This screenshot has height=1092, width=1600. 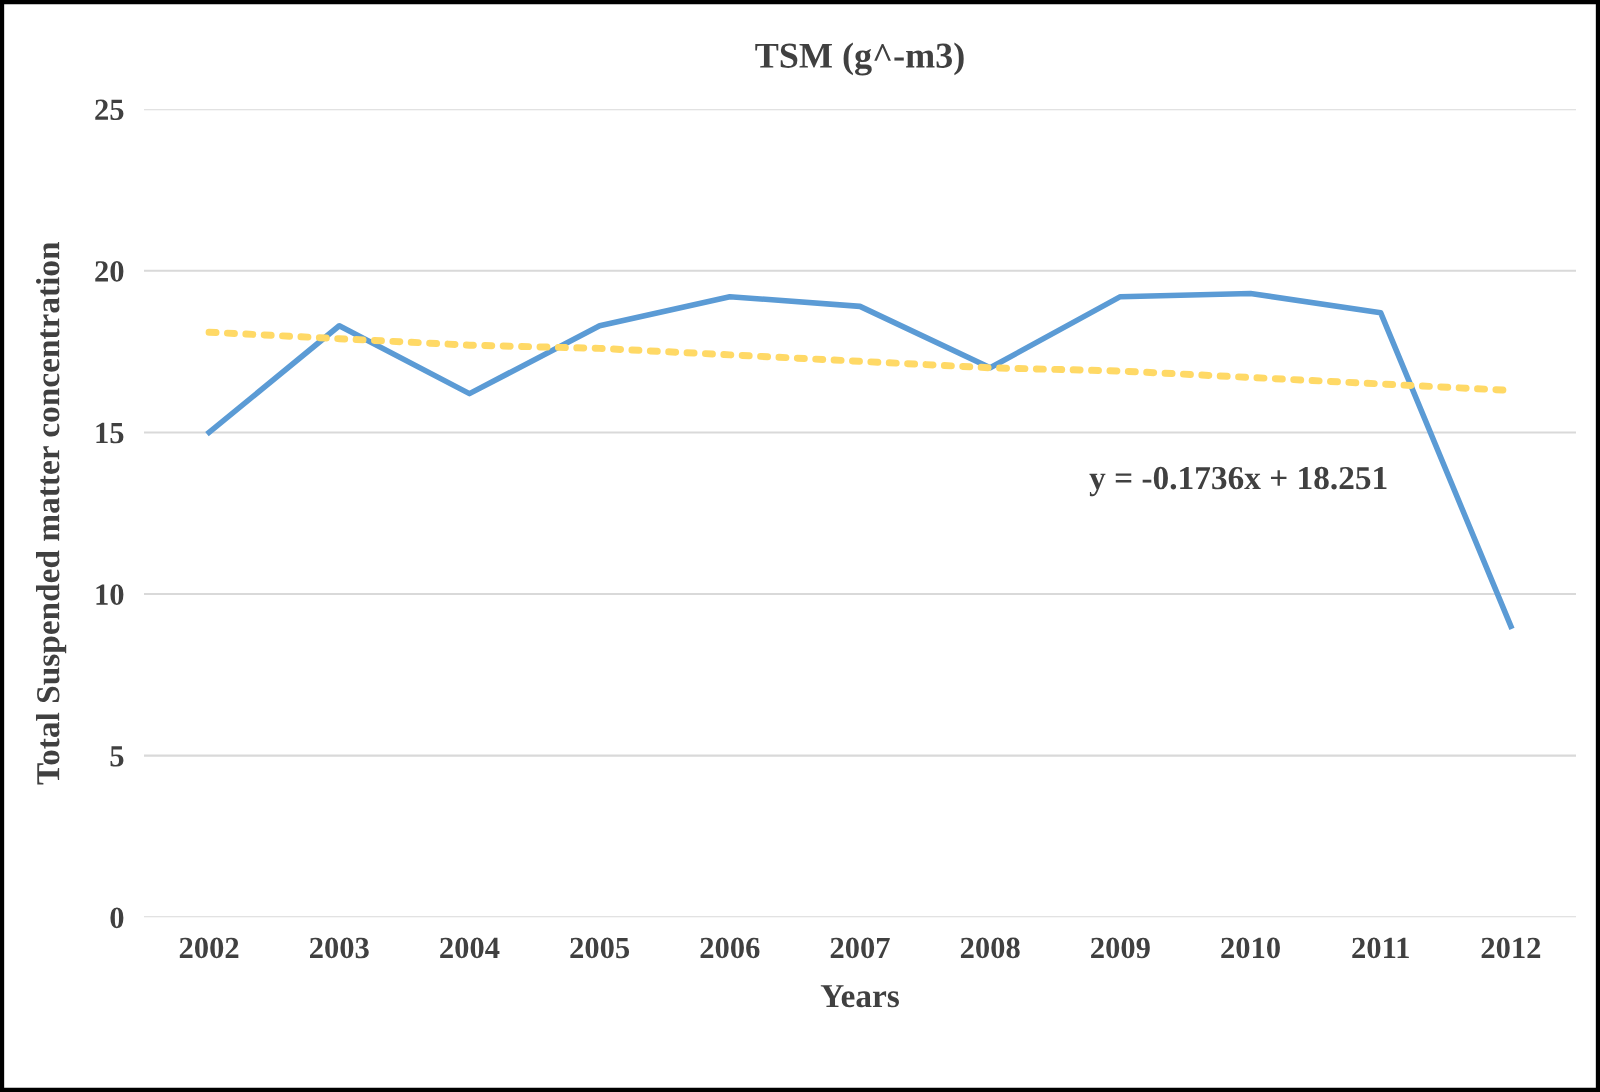 I want to click on x-tick-label: 2009, so click(x=1120, y=948).